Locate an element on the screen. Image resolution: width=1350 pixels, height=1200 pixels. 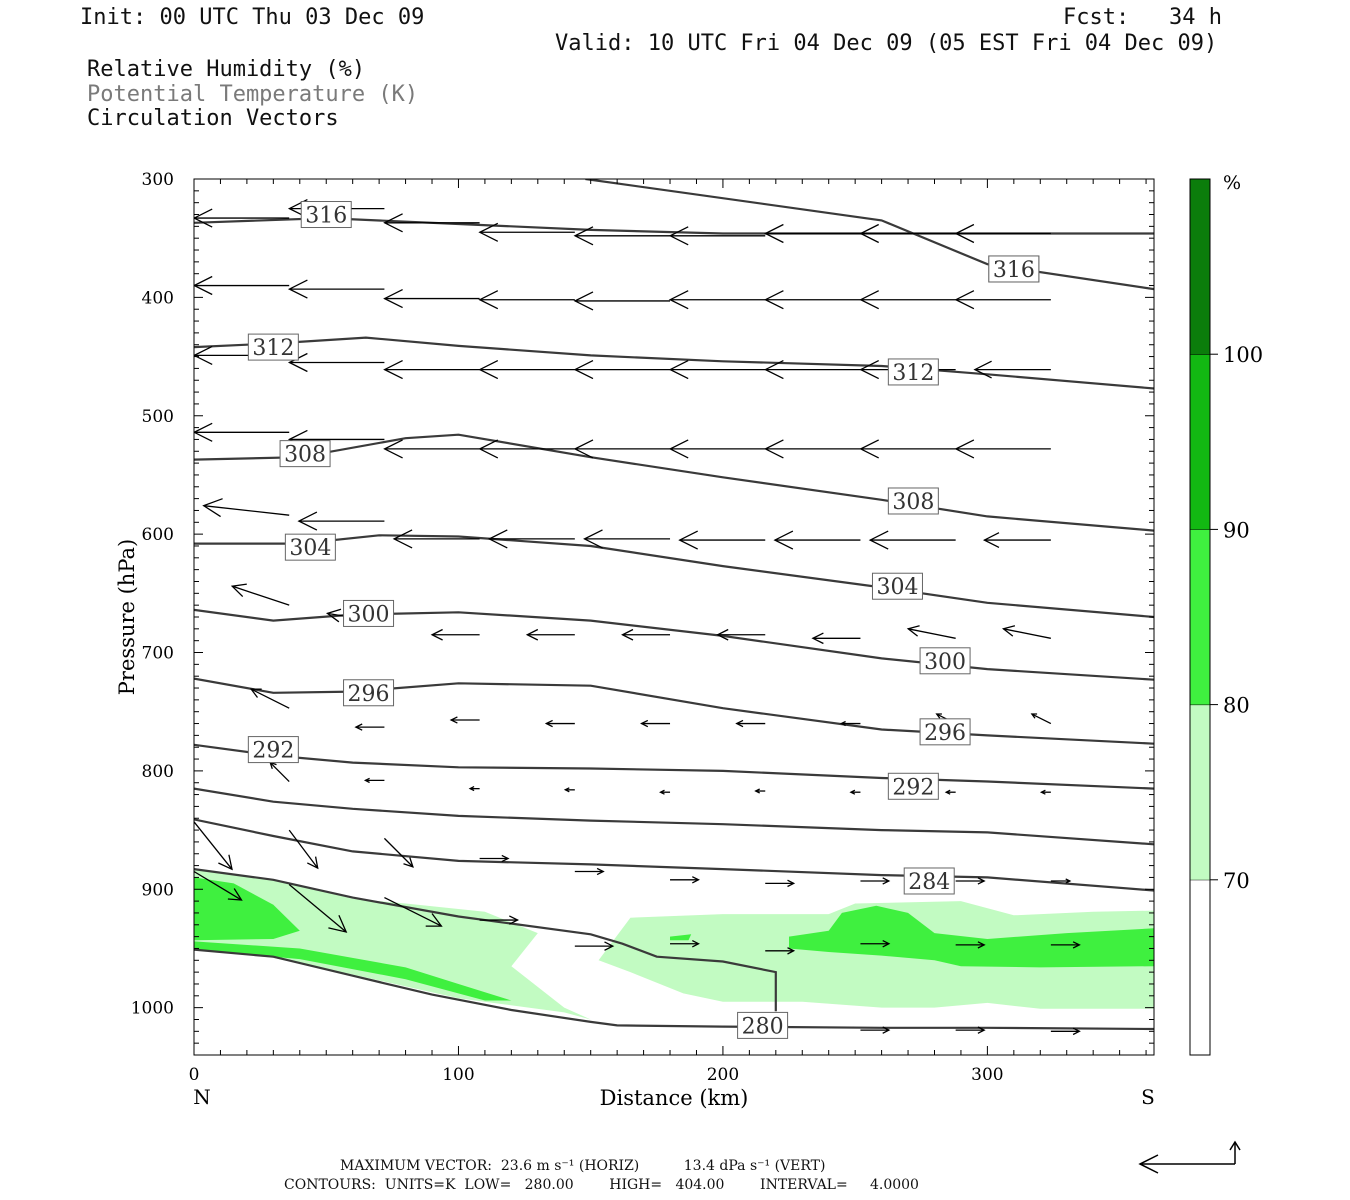
y-tick-label: 600 is located at coordinates (158, 535).